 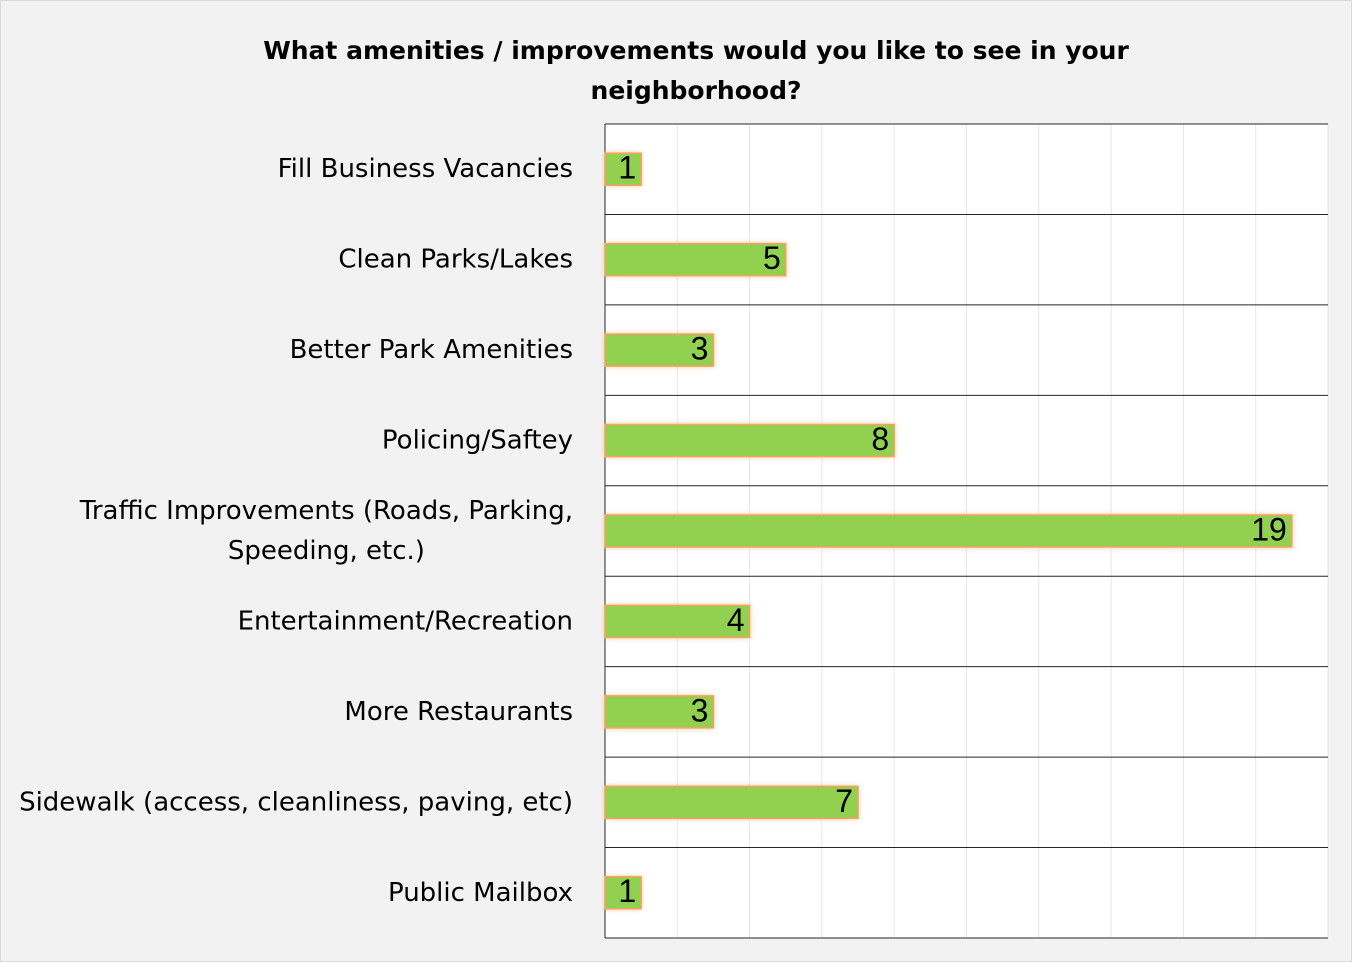 I want to click on data-label: 5, so click(x=772, y=258).